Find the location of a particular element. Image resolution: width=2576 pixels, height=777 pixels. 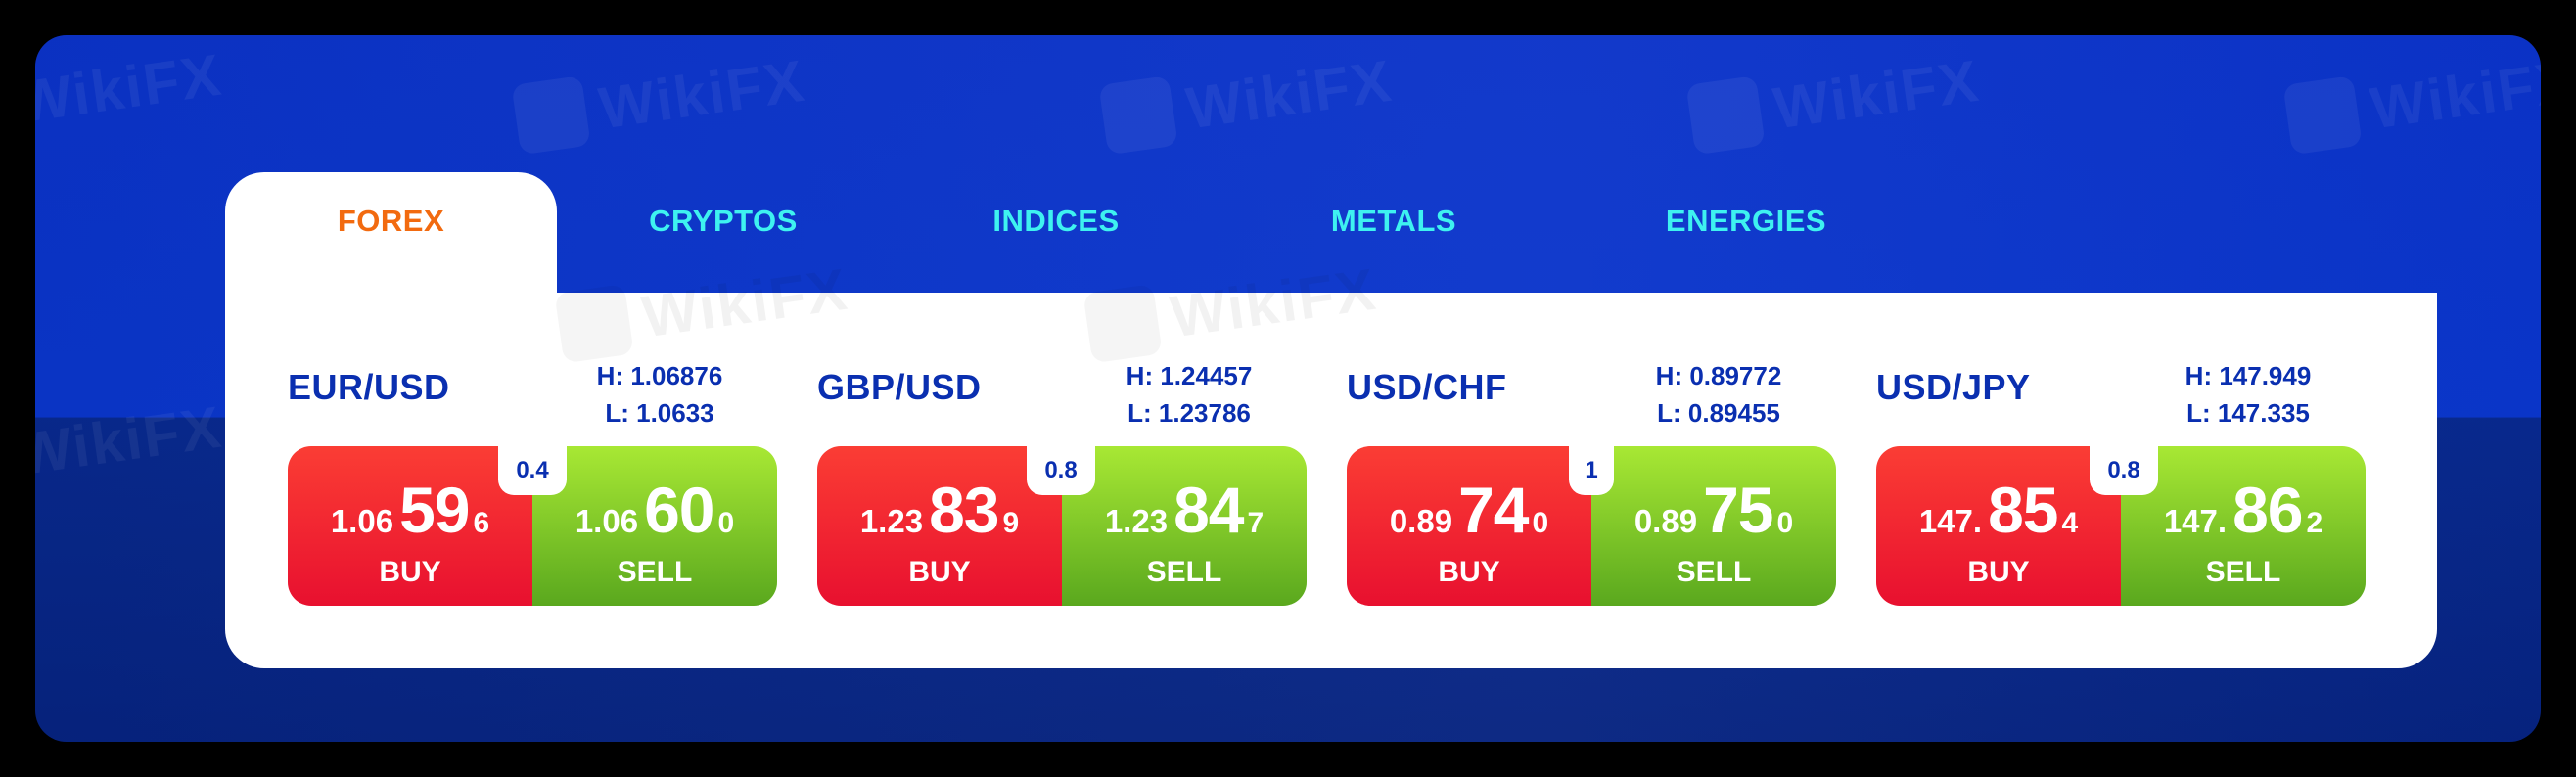

buy-button: 1.23 83 9 BUY is located at coordinates (940, 526).